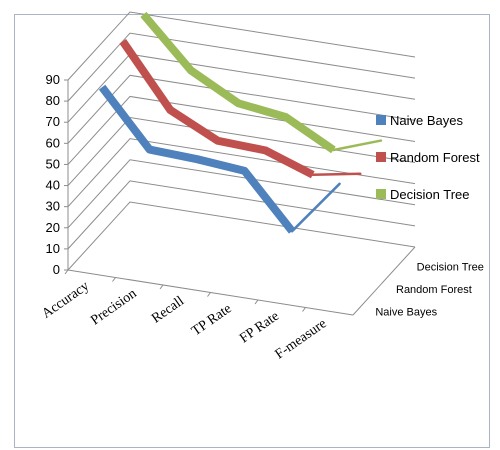  Describe the element at coordinates (384, 281) in the screenshot. I see `depth-axis-line` at that location.